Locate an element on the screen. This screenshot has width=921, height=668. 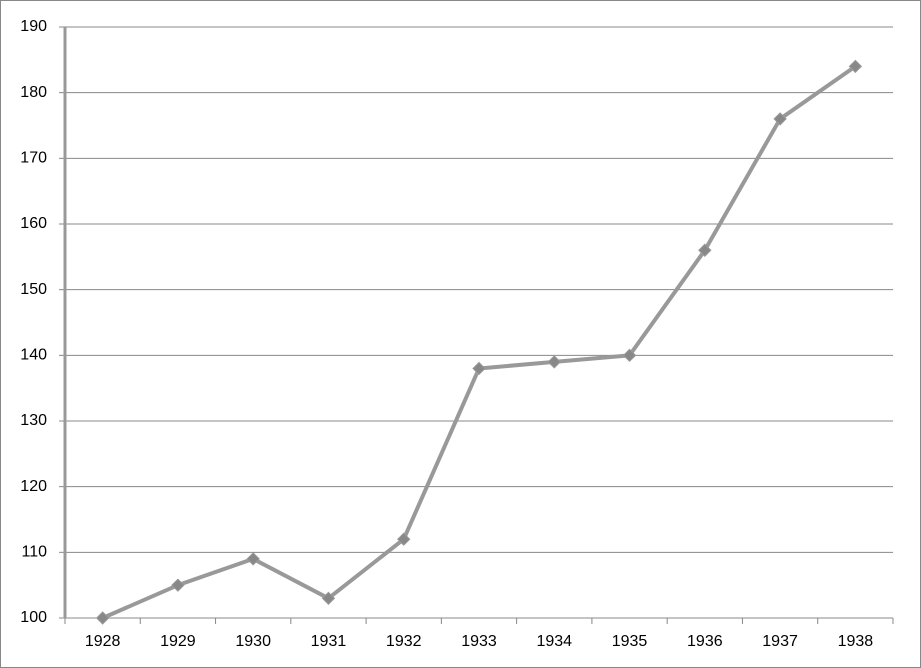
x-tick-label: 1928 is located at coordinates (103, 641).